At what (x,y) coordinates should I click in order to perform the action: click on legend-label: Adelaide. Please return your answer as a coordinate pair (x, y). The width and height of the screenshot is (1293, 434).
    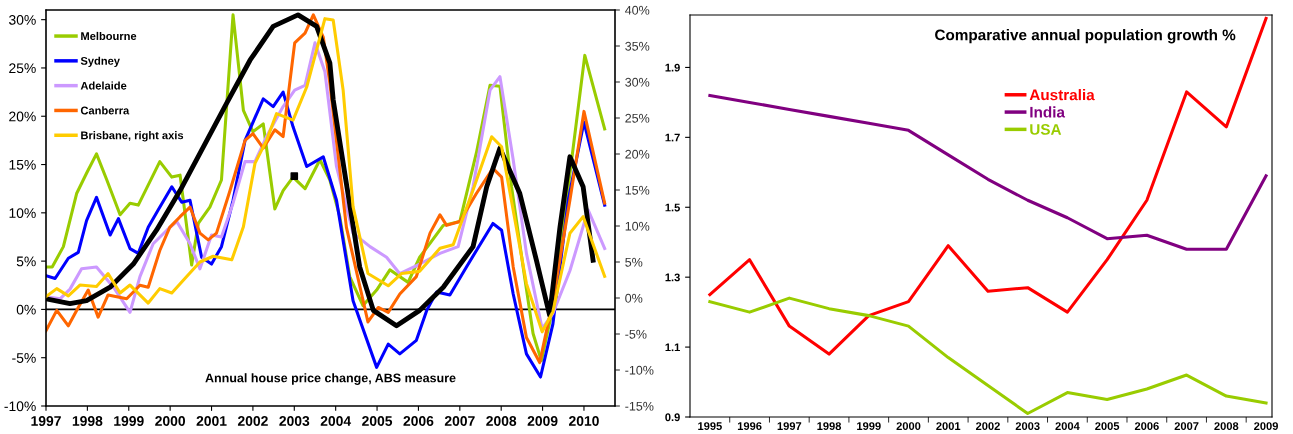
    Looking at the image, I should click on (103, 85).